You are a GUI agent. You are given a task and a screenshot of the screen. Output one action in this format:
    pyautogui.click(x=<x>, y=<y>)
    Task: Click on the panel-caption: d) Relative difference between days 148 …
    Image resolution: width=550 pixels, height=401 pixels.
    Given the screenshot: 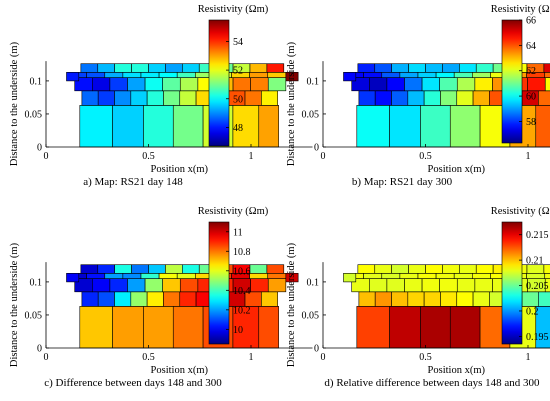 What is the action you would take?
    pyautogui.click(x=432, y=383)
    